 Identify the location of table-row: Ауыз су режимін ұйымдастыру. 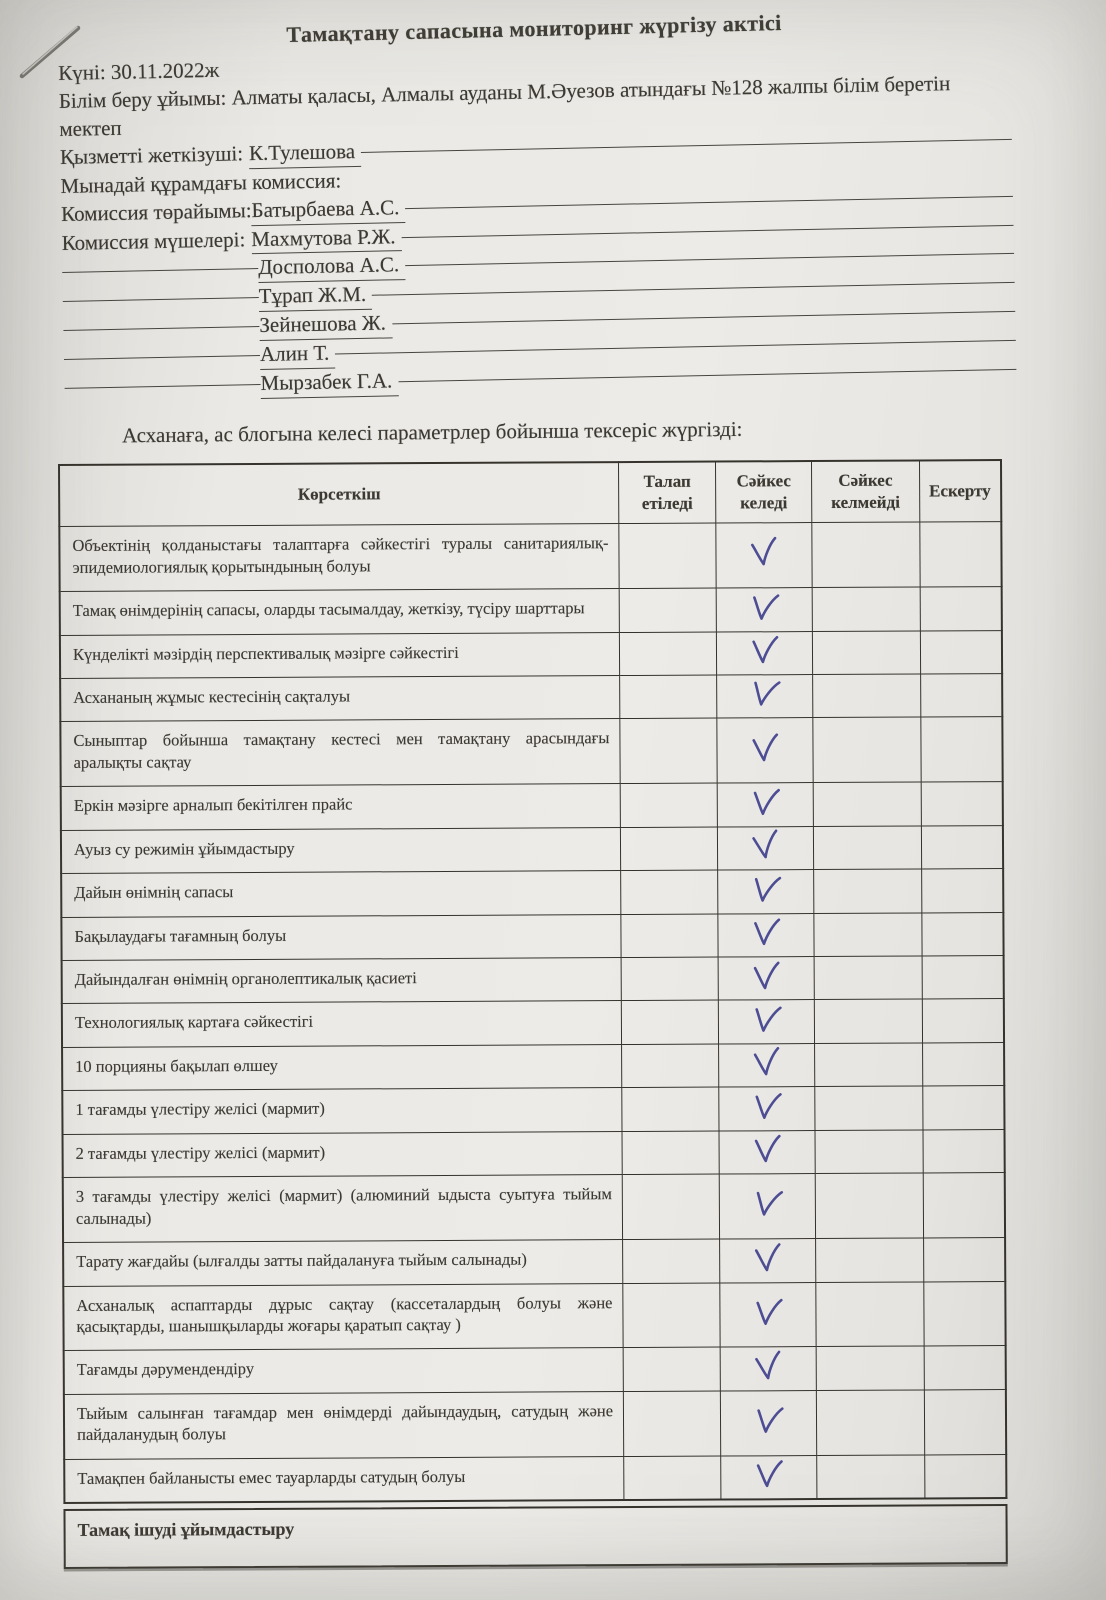
(532, 849).